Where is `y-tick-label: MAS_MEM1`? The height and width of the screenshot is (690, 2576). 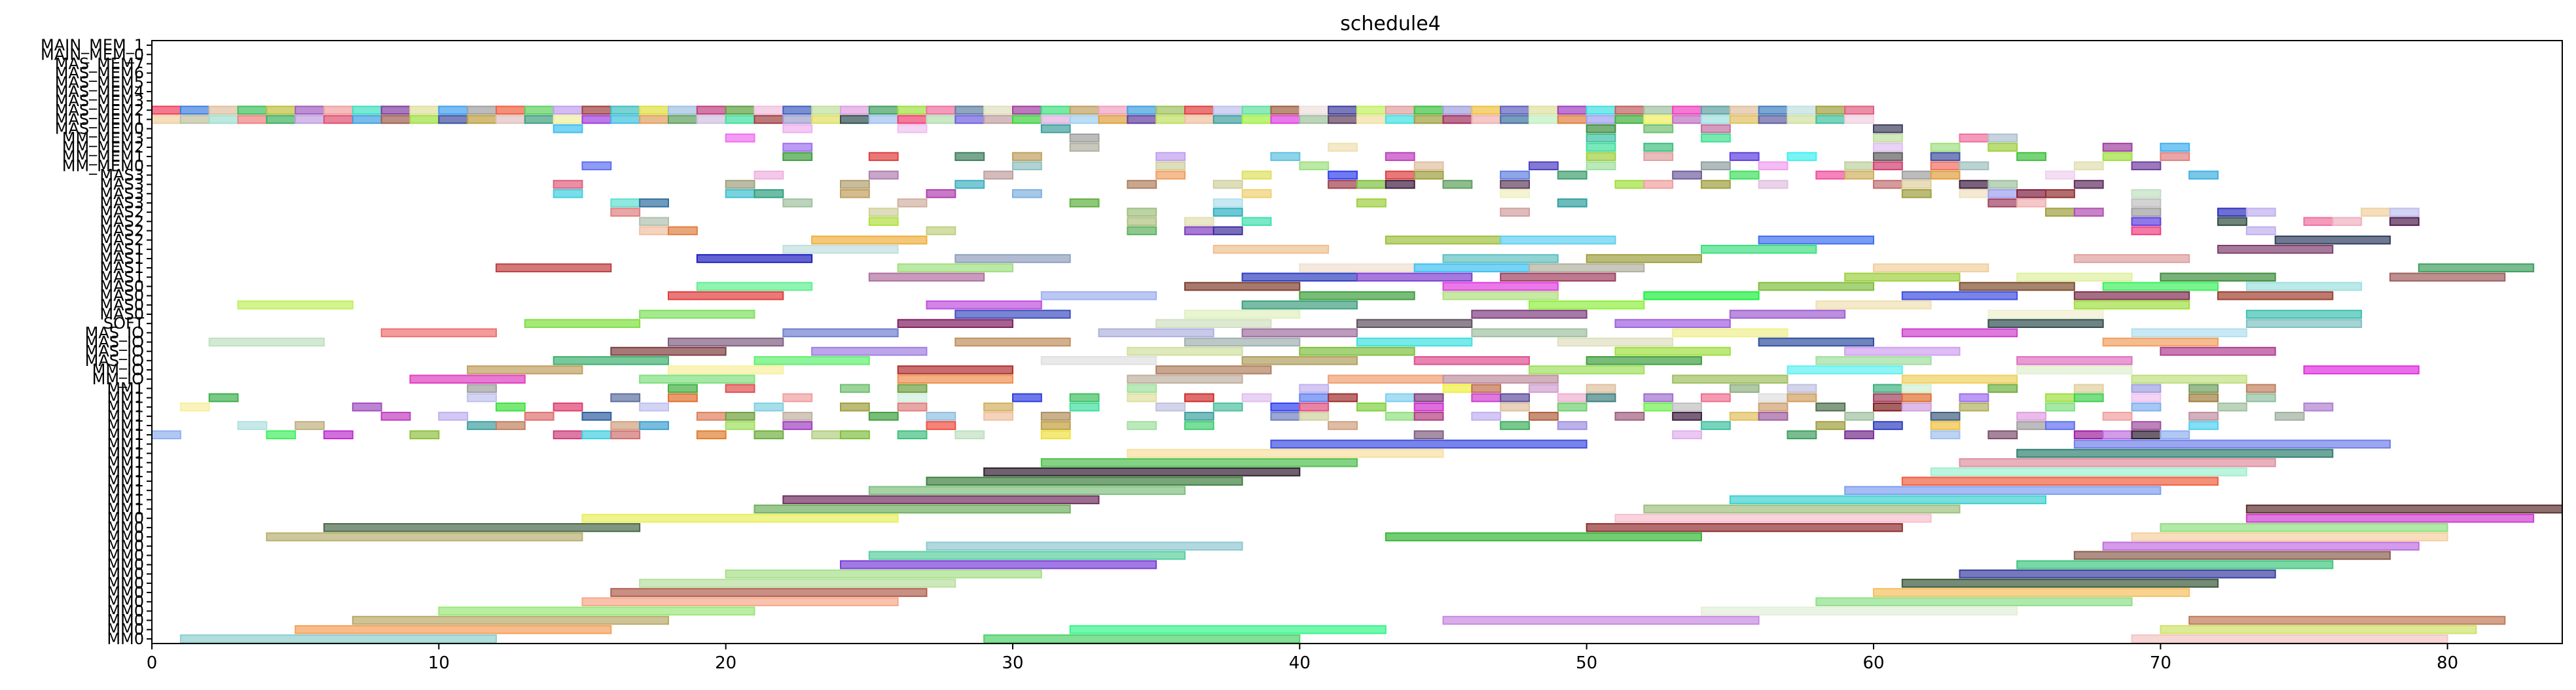 y-tick-label: MAS_MEM1 is located at coordinates (99, 119).